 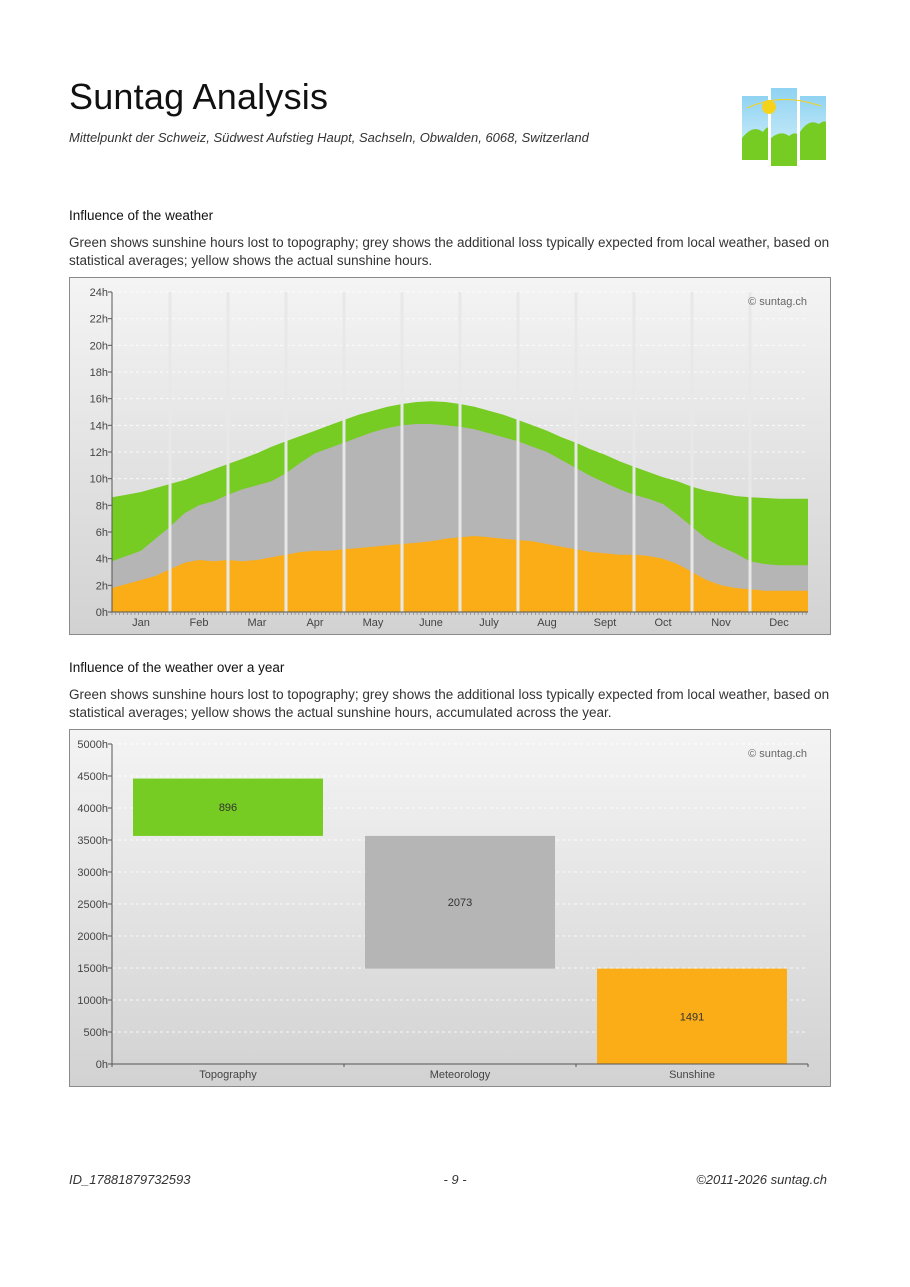 What do you see at coordinates (141, 623) in the screenshot?
I see `x-tick-label: Jan` at bounding box center [141, 623].